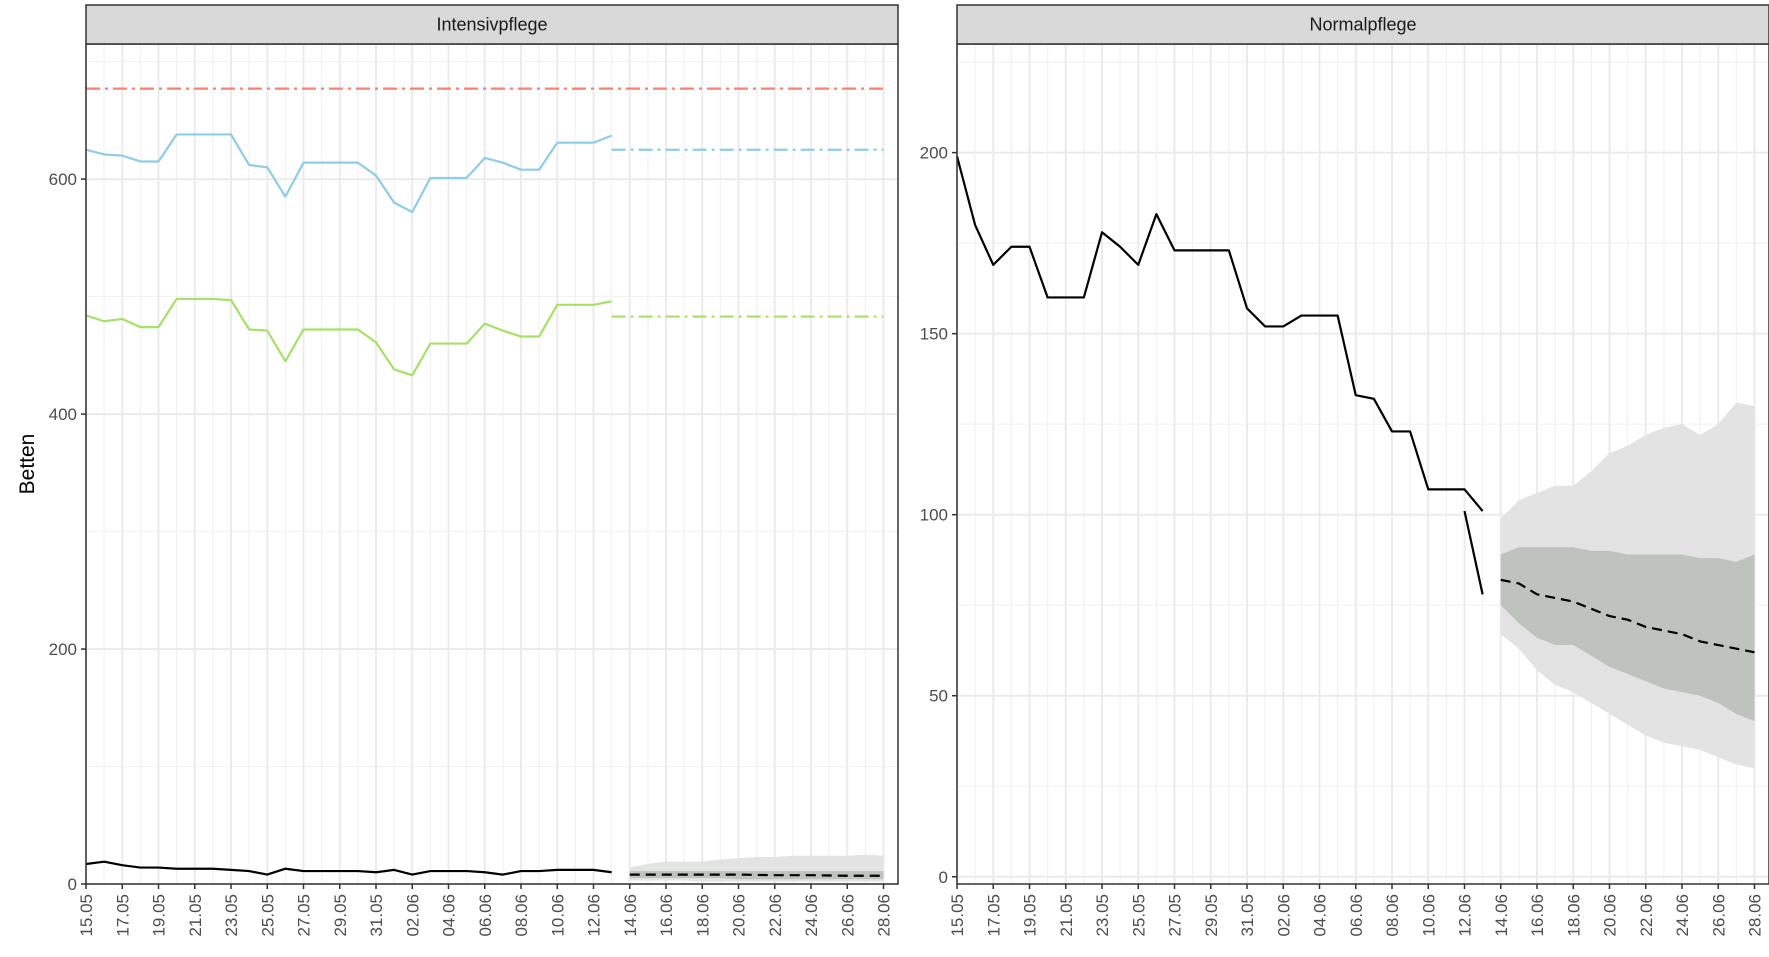 The width and height of the screenshot is (1769, 957). Describe the element at coordinates (63, 179) in the screenshot. I see `y-tick-label: 600` at that location.